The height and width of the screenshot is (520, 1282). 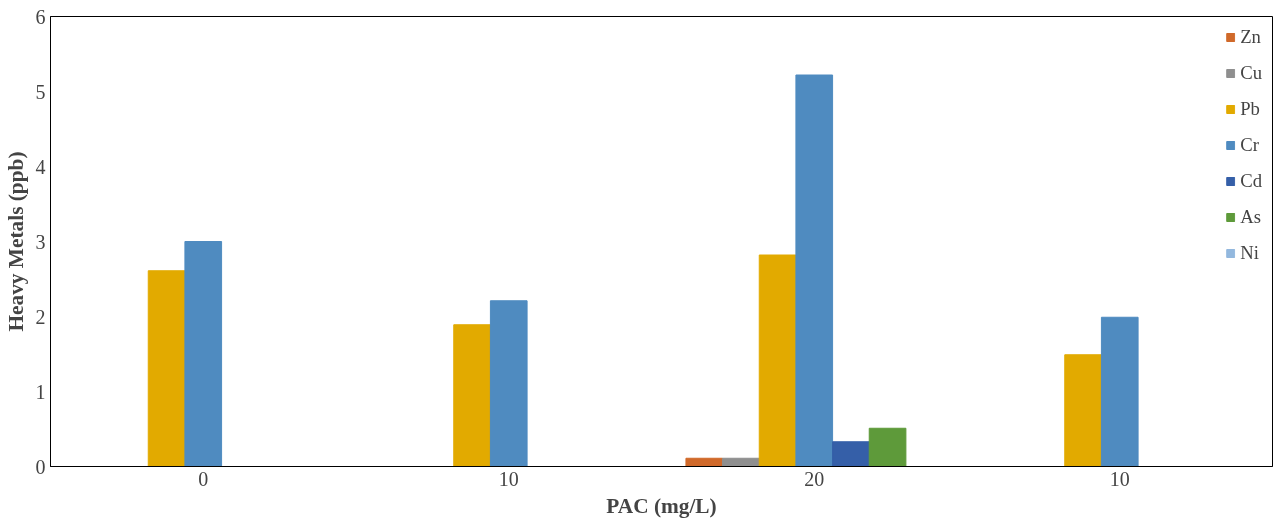 I want to click on y-tick-label: 1, so click(x=40, y=391).